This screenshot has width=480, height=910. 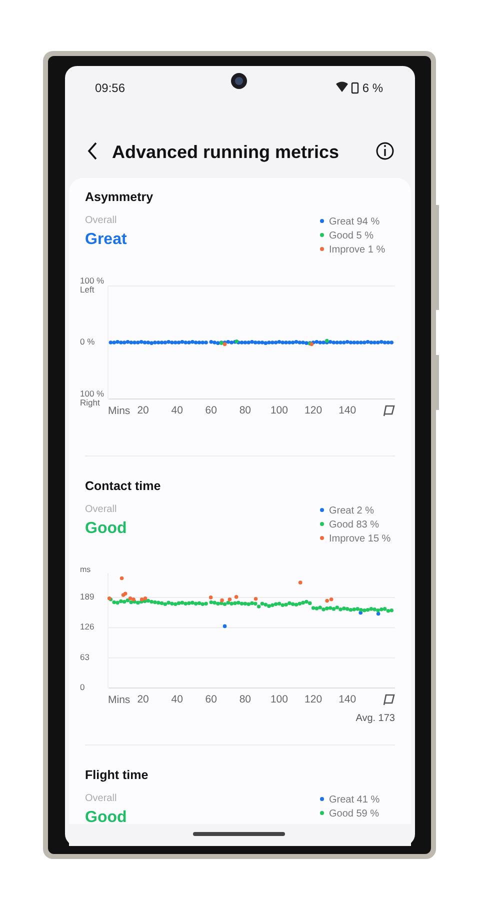 I want to click on text: Great, so click(x=106, y=239).